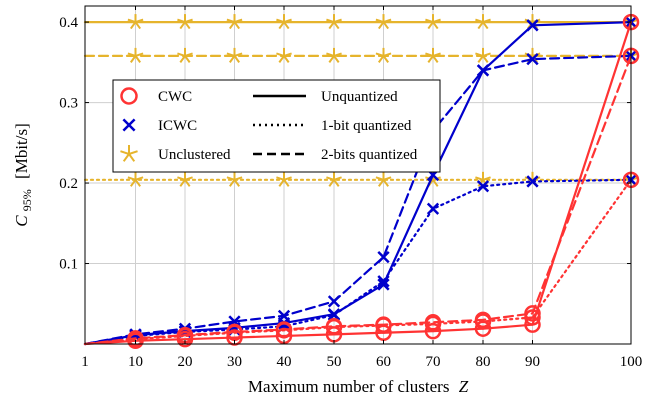  I want to click on x-tick-label: 30, so click(234, 362).